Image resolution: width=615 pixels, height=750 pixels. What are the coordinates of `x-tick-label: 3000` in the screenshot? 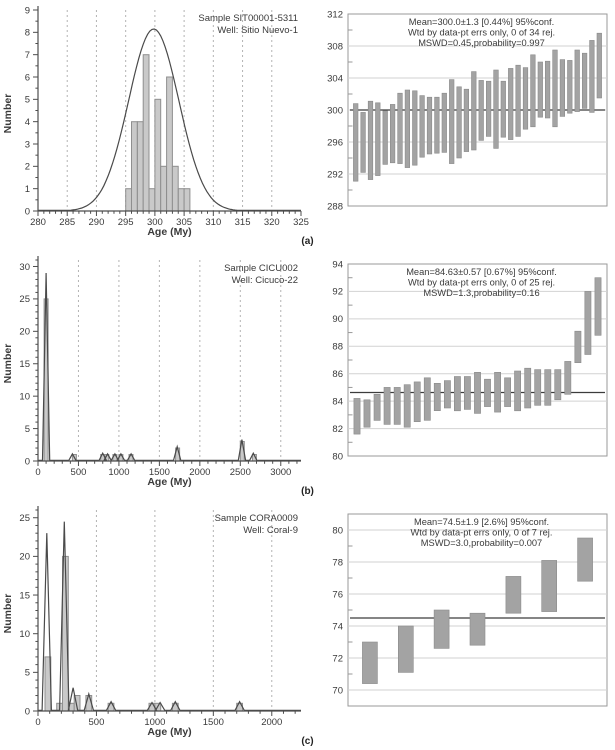 It's located at (280, 472).